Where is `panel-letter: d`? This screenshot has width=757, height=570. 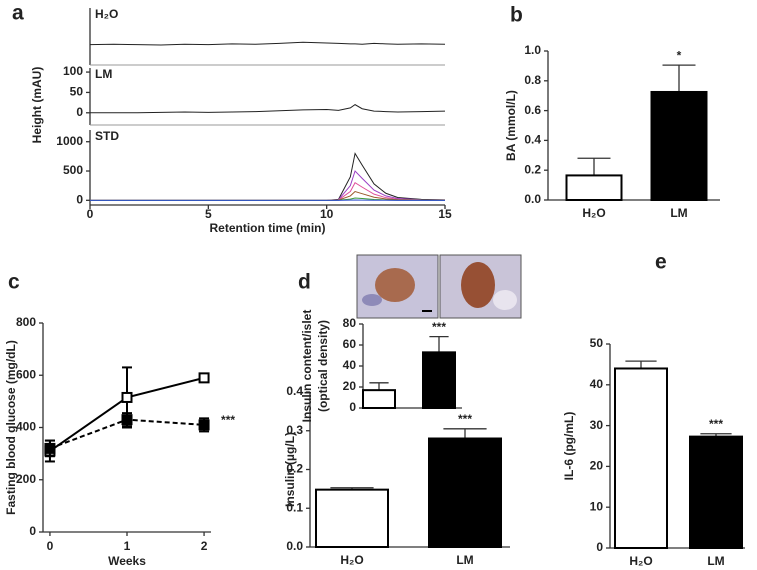 panel-letter: d is located at coordinates (304, 282).